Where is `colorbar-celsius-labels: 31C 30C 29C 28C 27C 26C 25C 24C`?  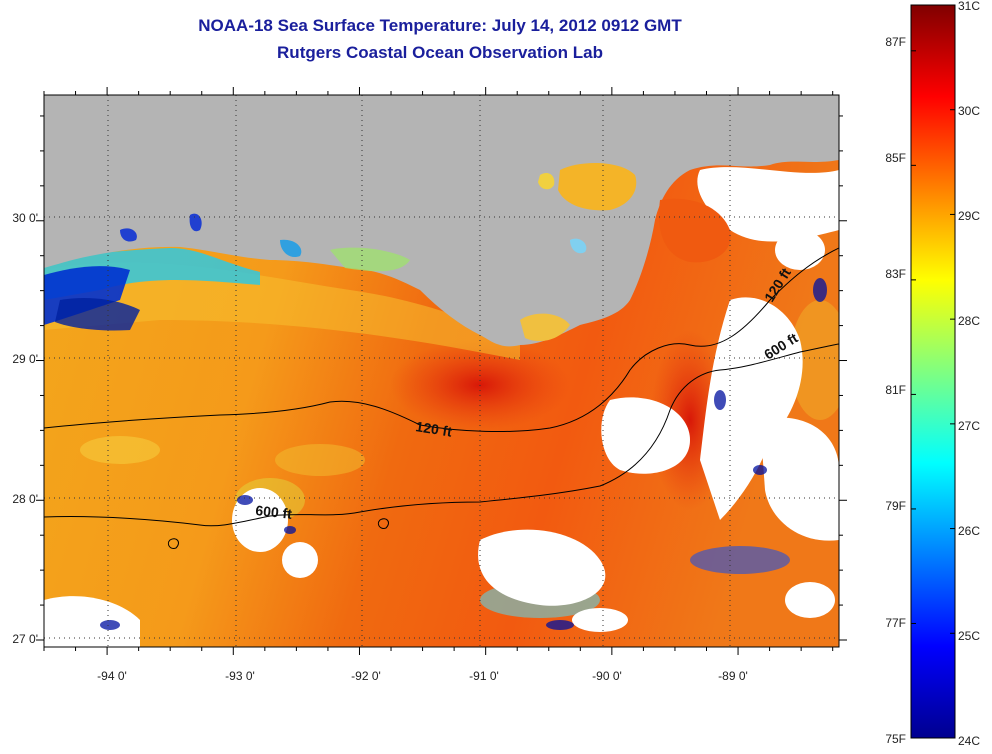
colorbar-celsius-labels: 31C 30C 29C 28C 27C 26C 25C 24C is located at coordinates (969, 374).